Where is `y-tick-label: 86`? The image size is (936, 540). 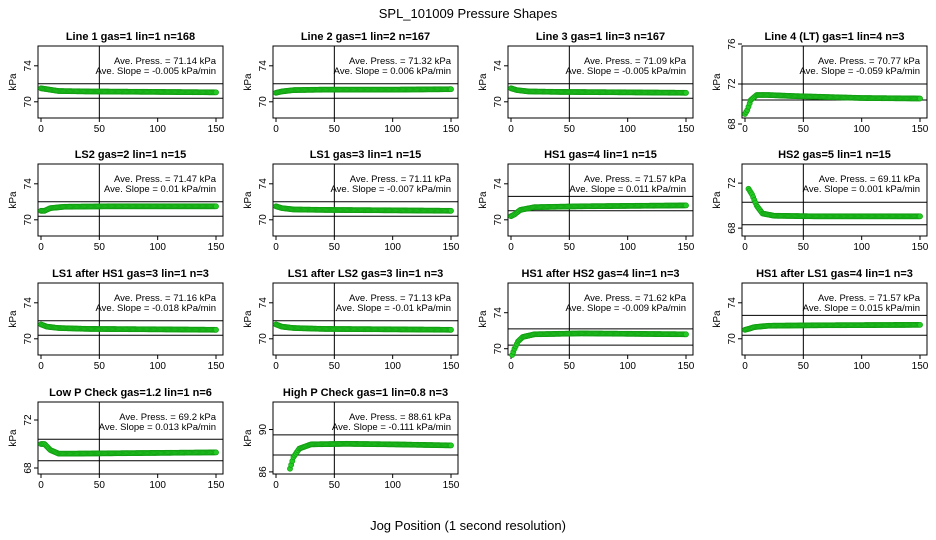
y-tick-label: 86 is located at coordinates (263, 472).